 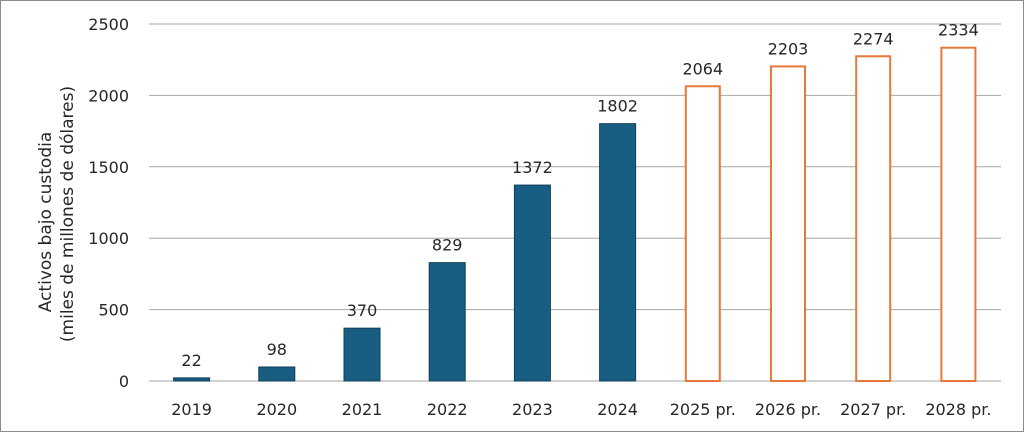 What do you see at coordinates (958, 30) in the screenshot?
I see `data-label: 2334` at bounding box center [958, 30].